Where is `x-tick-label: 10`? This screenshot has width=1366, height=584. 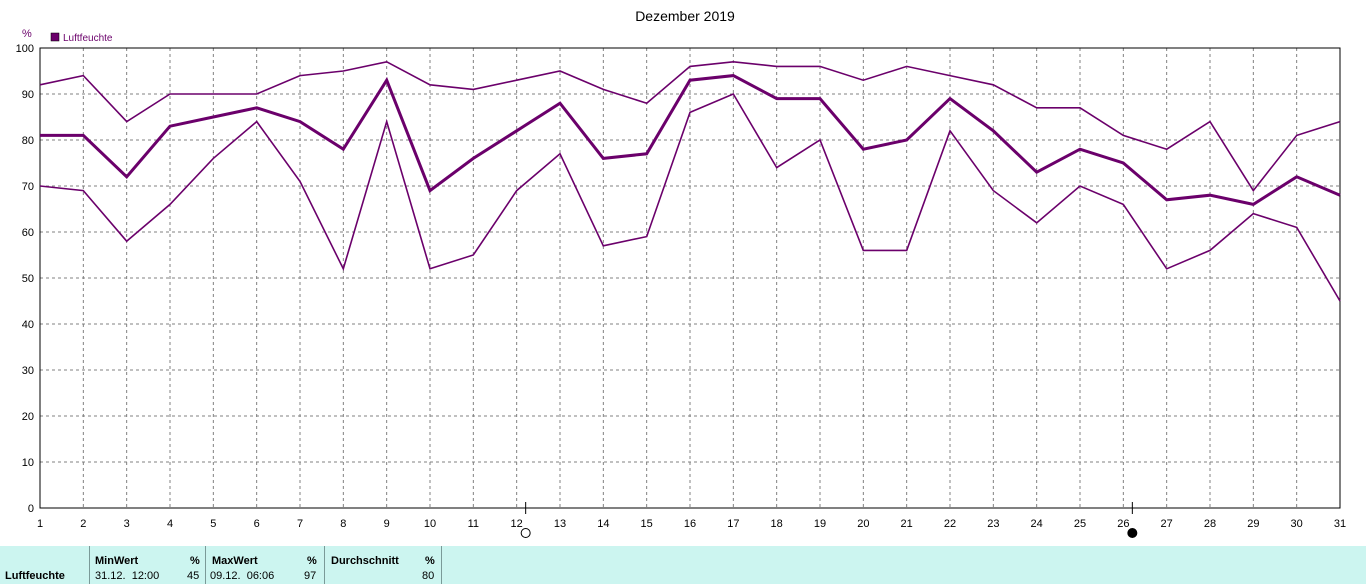 x-tick-label: 10 is located at coordinates (430, 524).